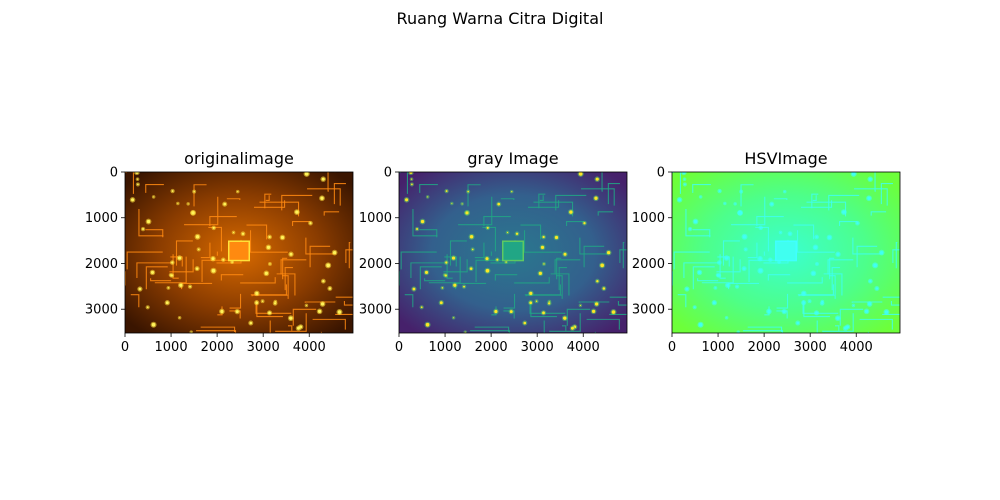  I want to click on image-content, so click(786, 252).